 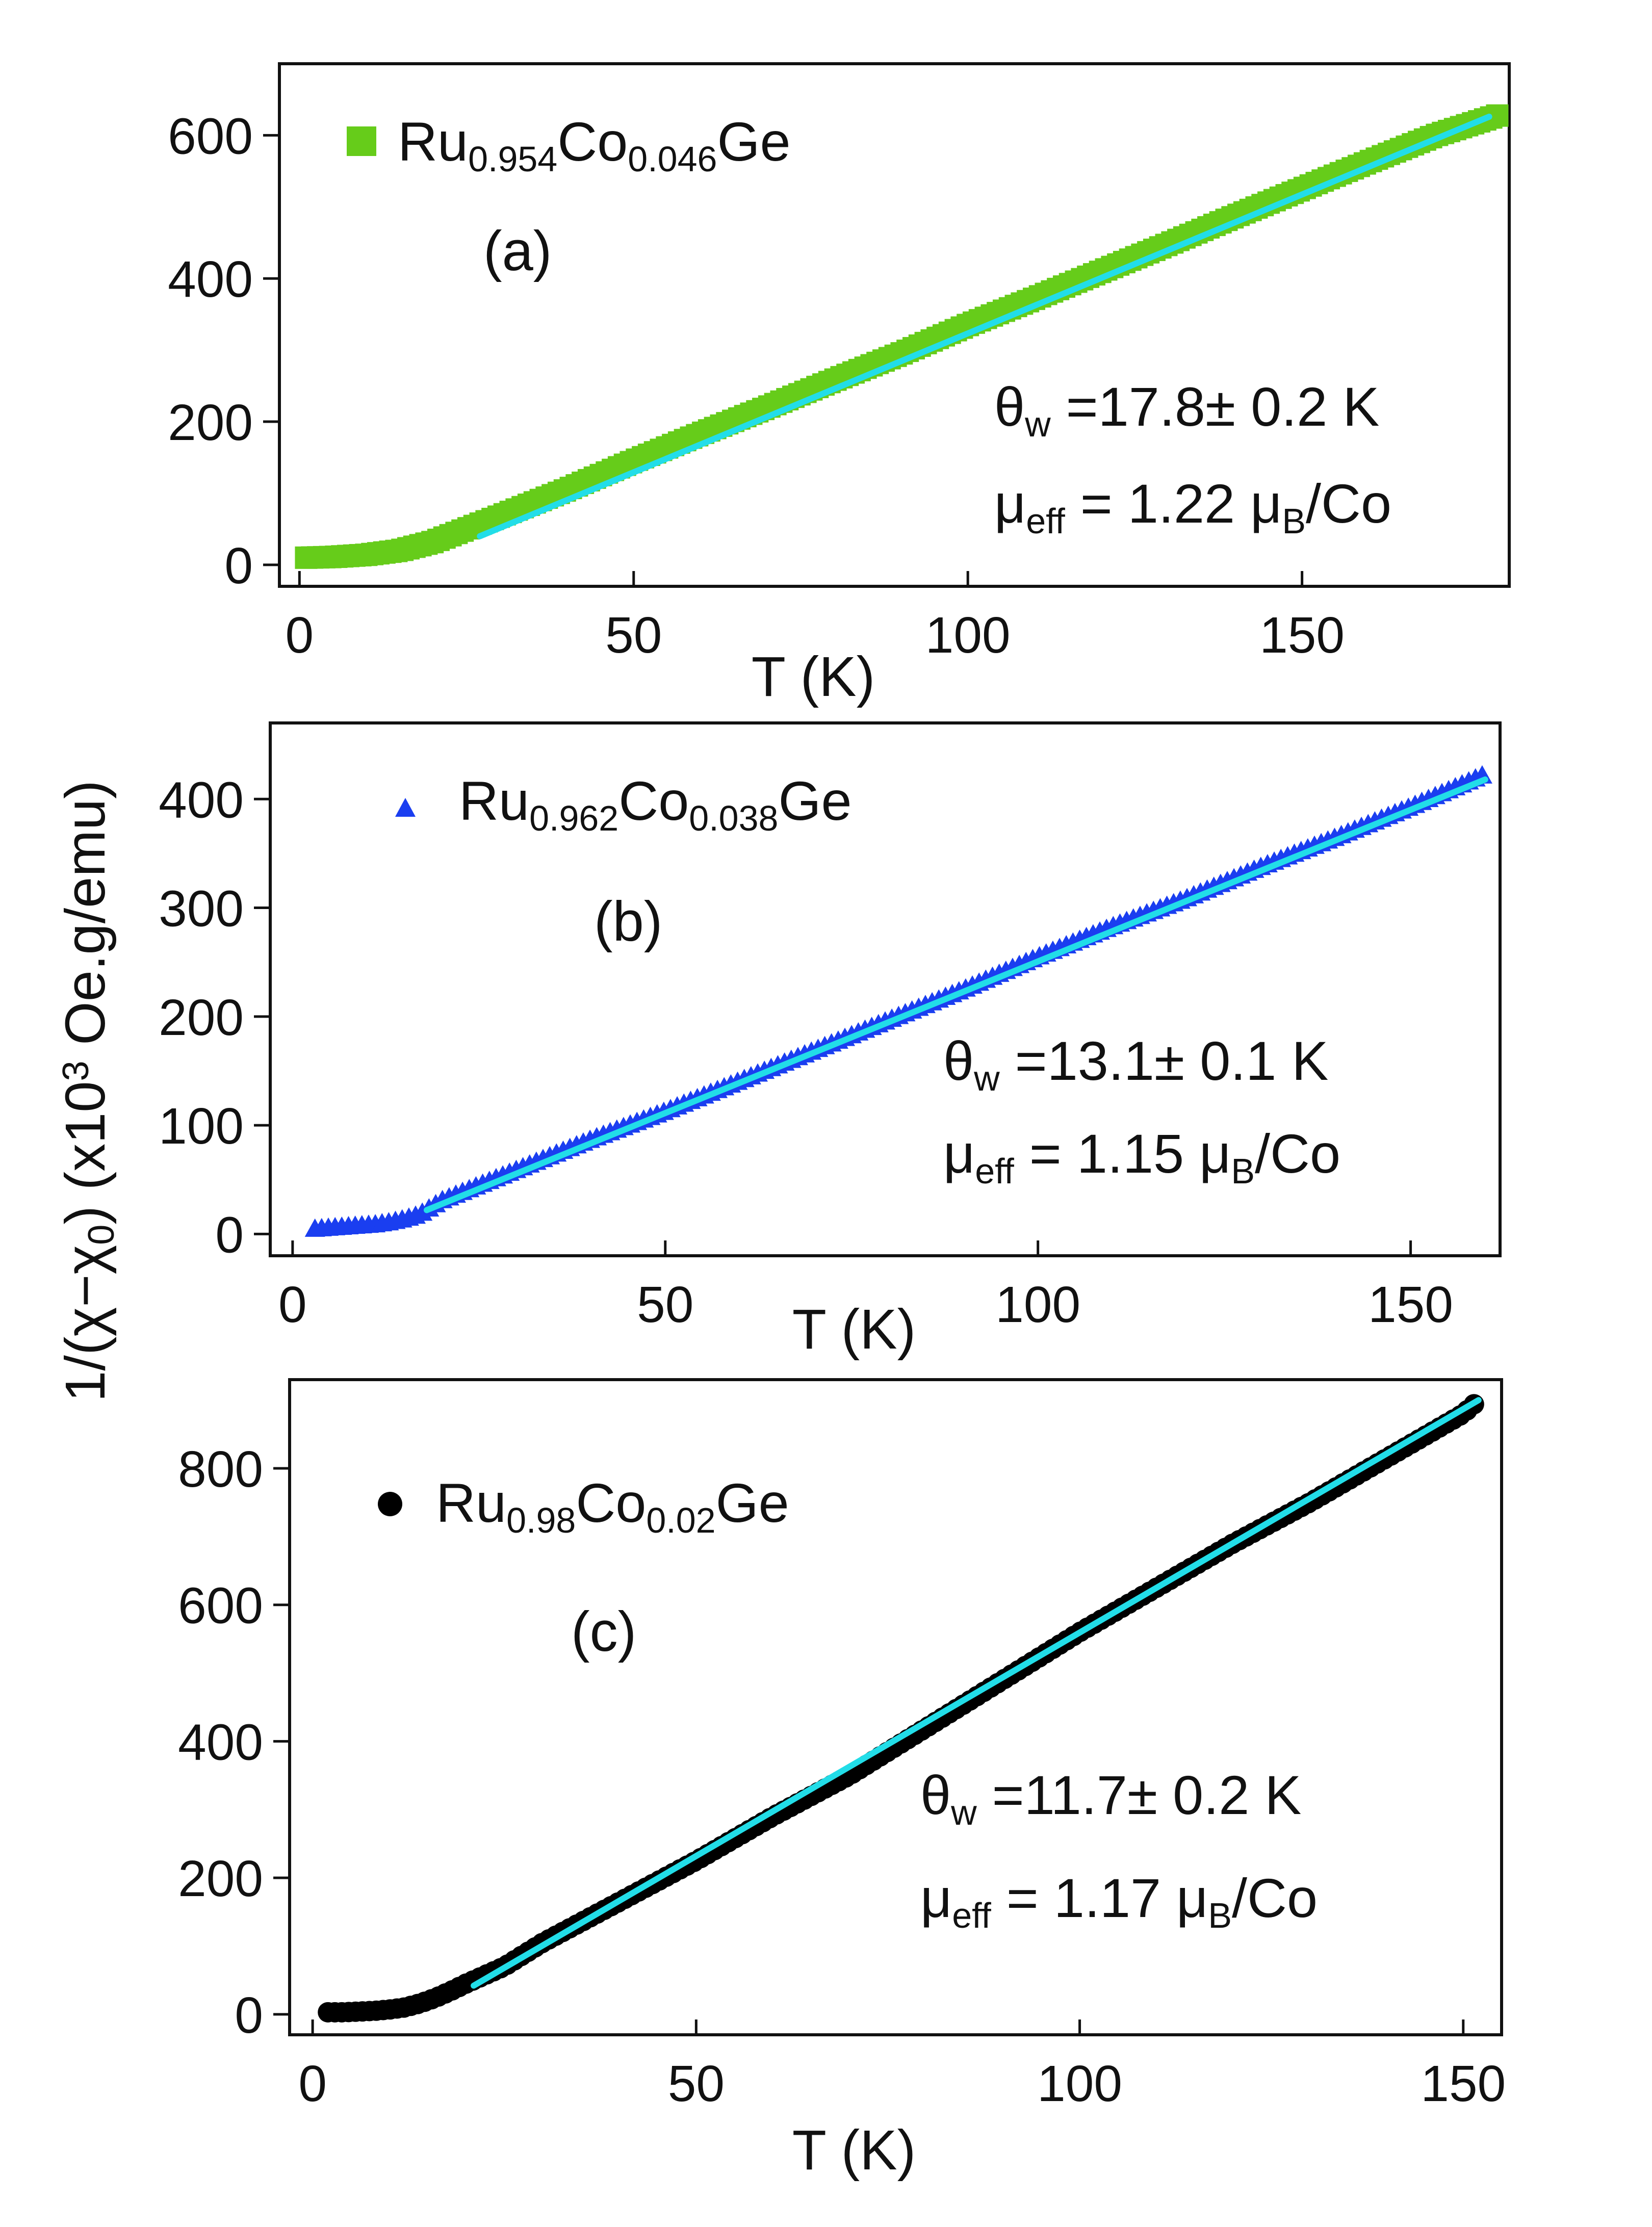 What do you see at coordinates (361, 141) in the screenshot?
I see `panel-a-legend-marker` at bounding box center [361, 141].